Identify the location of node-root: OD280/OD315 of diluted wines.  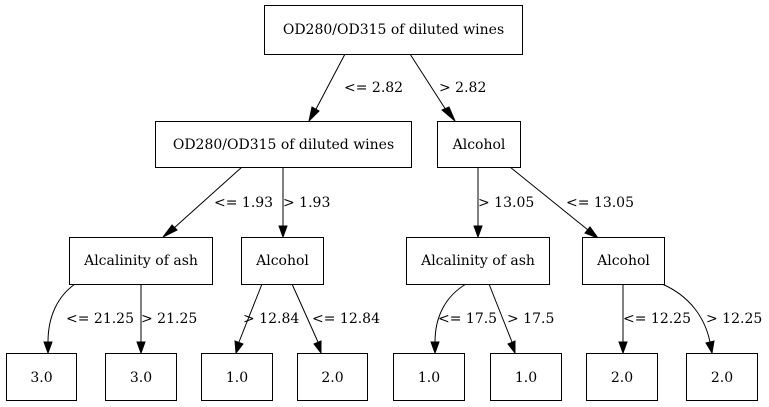
(393, 30).